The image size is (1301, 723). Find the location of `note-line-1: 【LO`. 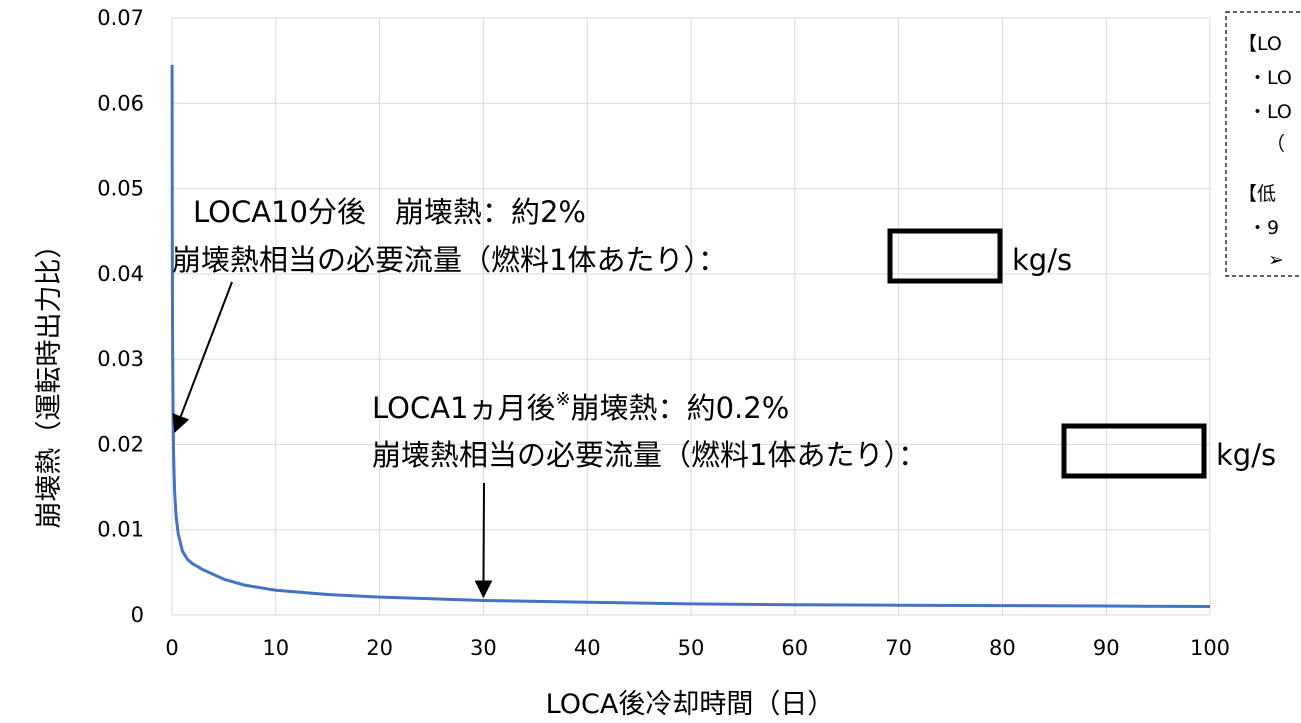

note-line-1: 【LO is located at coordinates (1260, 44).